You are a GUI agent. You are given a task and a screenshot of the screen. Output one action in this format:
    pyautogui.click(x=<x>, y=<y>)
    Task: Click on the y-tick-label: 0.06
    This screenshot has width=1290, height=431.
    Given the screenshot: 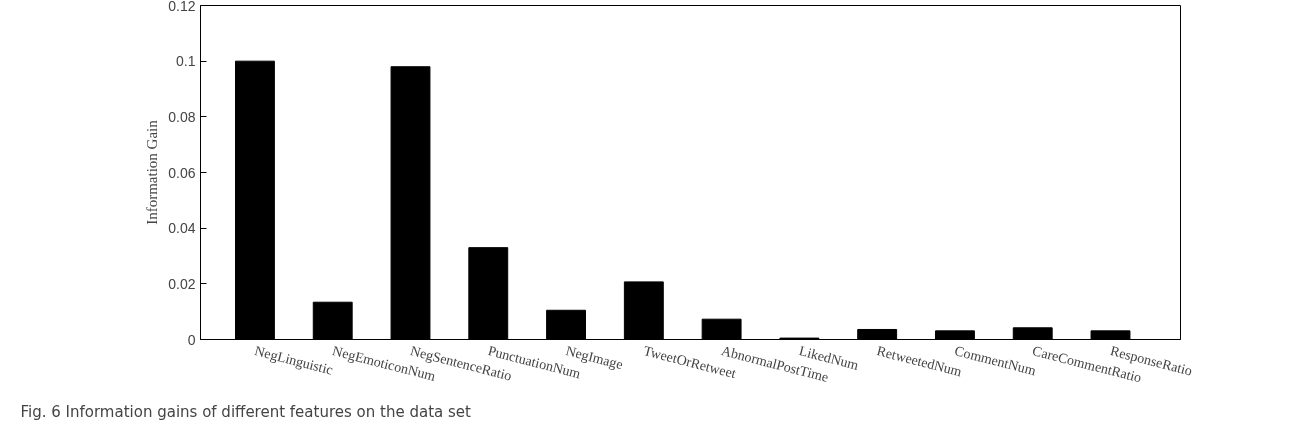 What is the action you would take?
    pyautogui.click(x=182, y=172)
    